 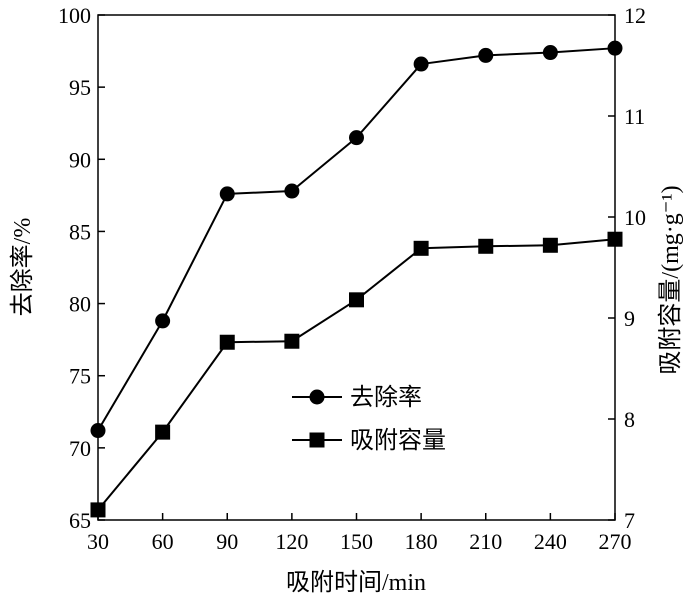 I want to click on x-axis-ticks: 30 60 90 120 150 180 210 240 270, so click(x=359, y=533).